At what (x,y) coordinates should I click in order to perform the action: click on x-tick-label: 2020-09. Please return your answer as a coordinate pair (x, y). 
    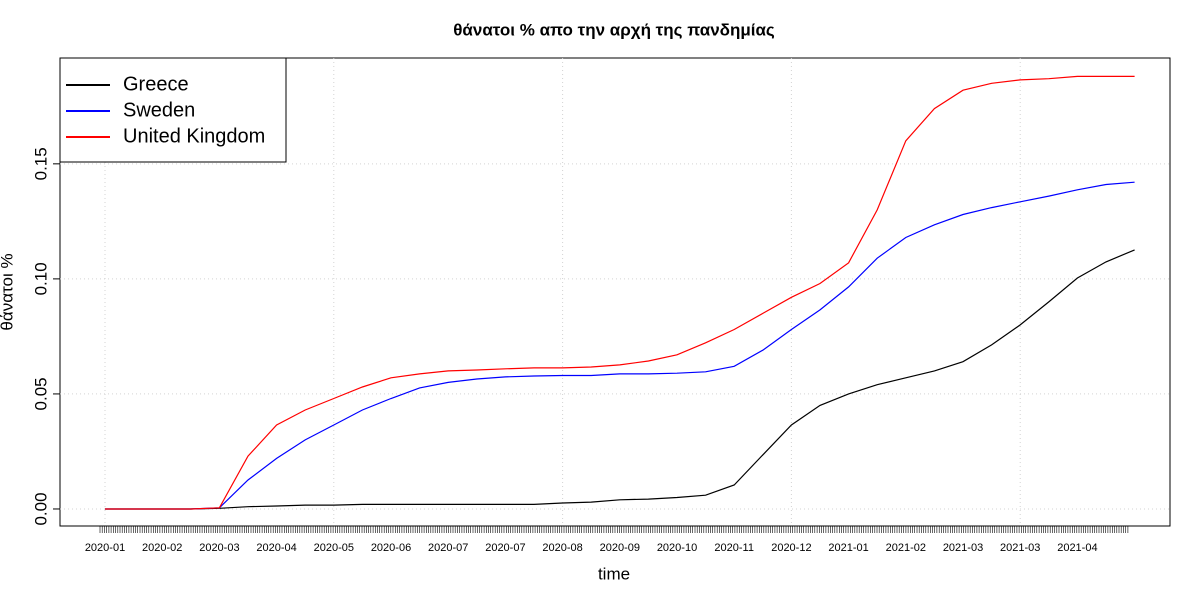
    Looking at the image, I should click on (620, 548).